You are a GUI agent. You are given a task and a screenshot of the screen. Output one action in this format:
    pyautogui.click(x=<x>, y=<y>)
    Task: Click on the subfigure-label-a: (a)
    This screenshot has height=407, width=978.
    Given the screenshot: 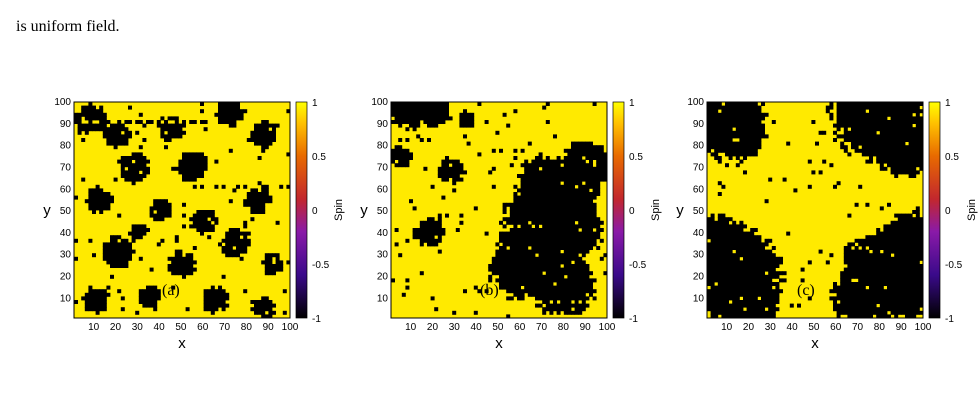 What is the action you would take?
    pyautogui.click(x=171, y=290)
    